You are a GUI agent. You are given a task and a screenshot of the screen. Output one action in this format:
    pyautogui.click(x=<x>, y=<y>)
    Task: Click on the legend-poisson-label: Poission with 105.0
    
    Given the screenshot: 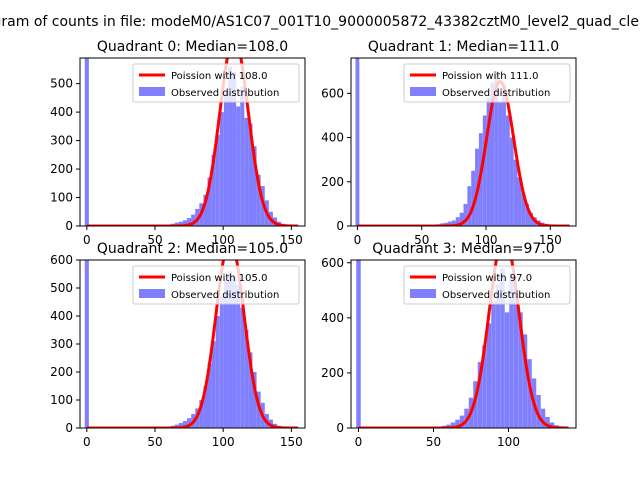 What is the action you would take?
    pyautogui.click(x=219, y=278)
    